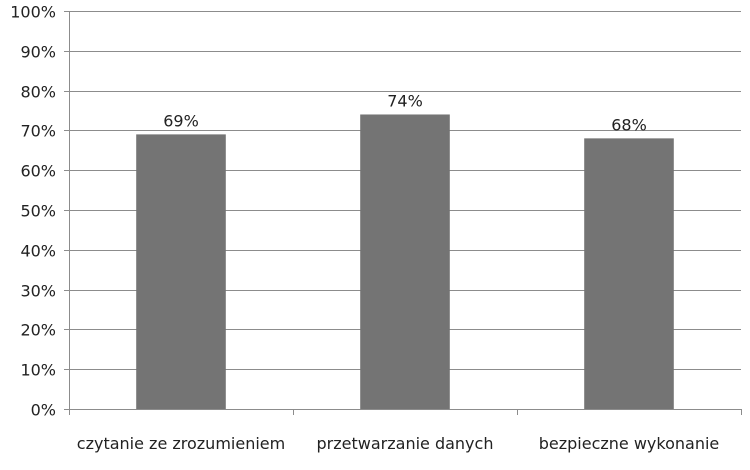 This screenshot has height=470, width=750. What do you see at coordinates (38, 370) in the screenshot?
I see `y-tick-label: 10%` at bounding box center [38, 370].